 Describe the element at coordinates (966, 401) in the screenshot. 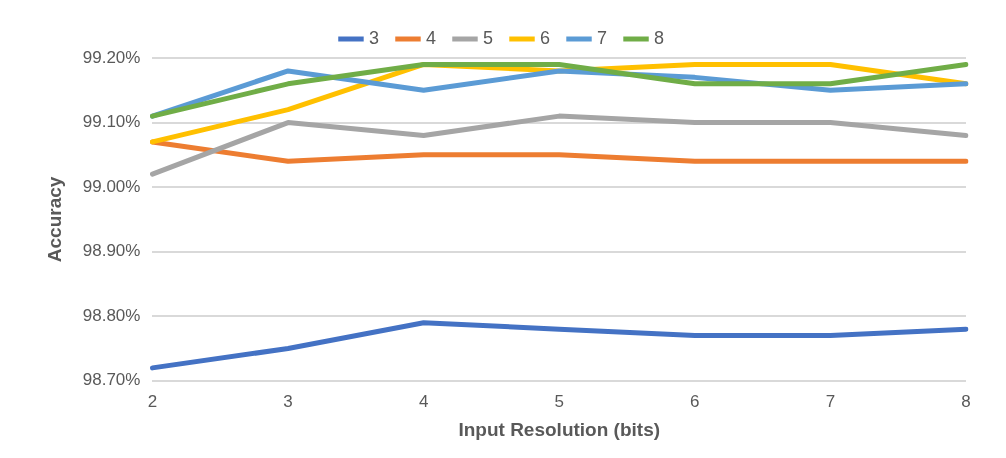

I see `x-tick-label: 8` at that location.